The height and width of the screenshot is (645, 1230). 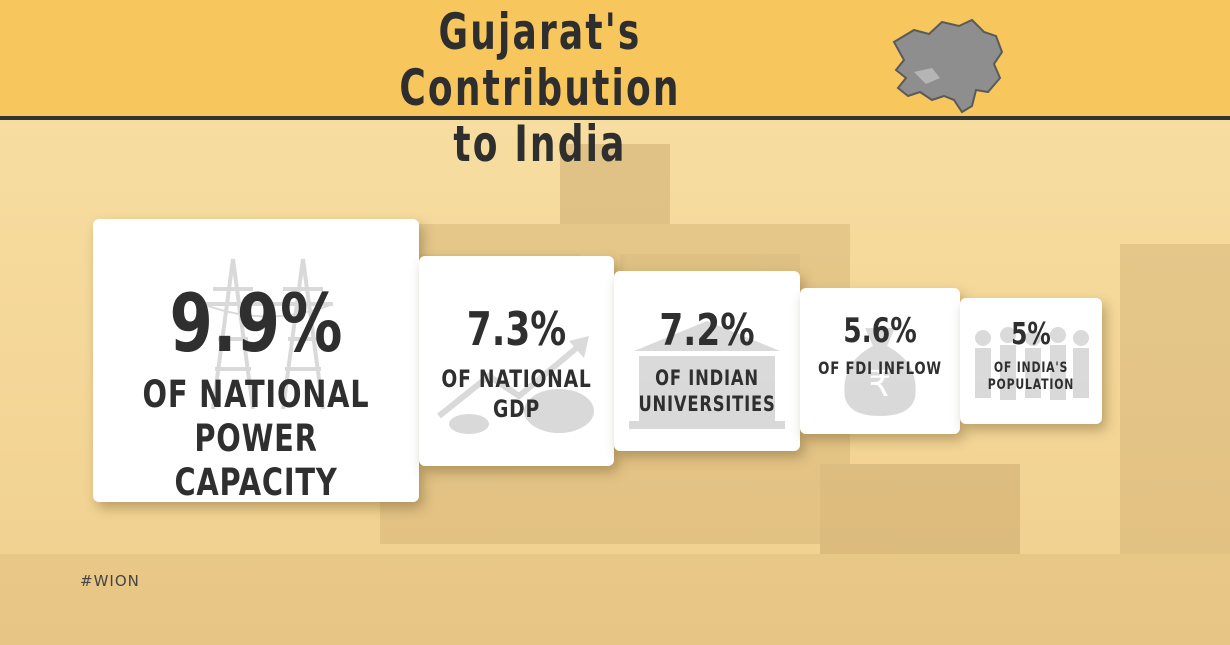 I want to click on stat-card-gdp: 7.3% OF NATIONAL GDP, so click(x=516, y=361).